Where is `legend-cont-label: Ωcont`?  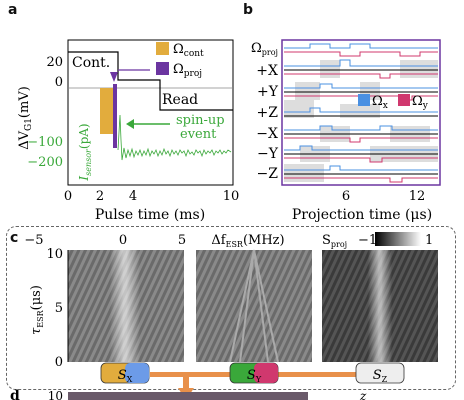
legend-cont-label: Ωcont is located at coordinates (188, 50).